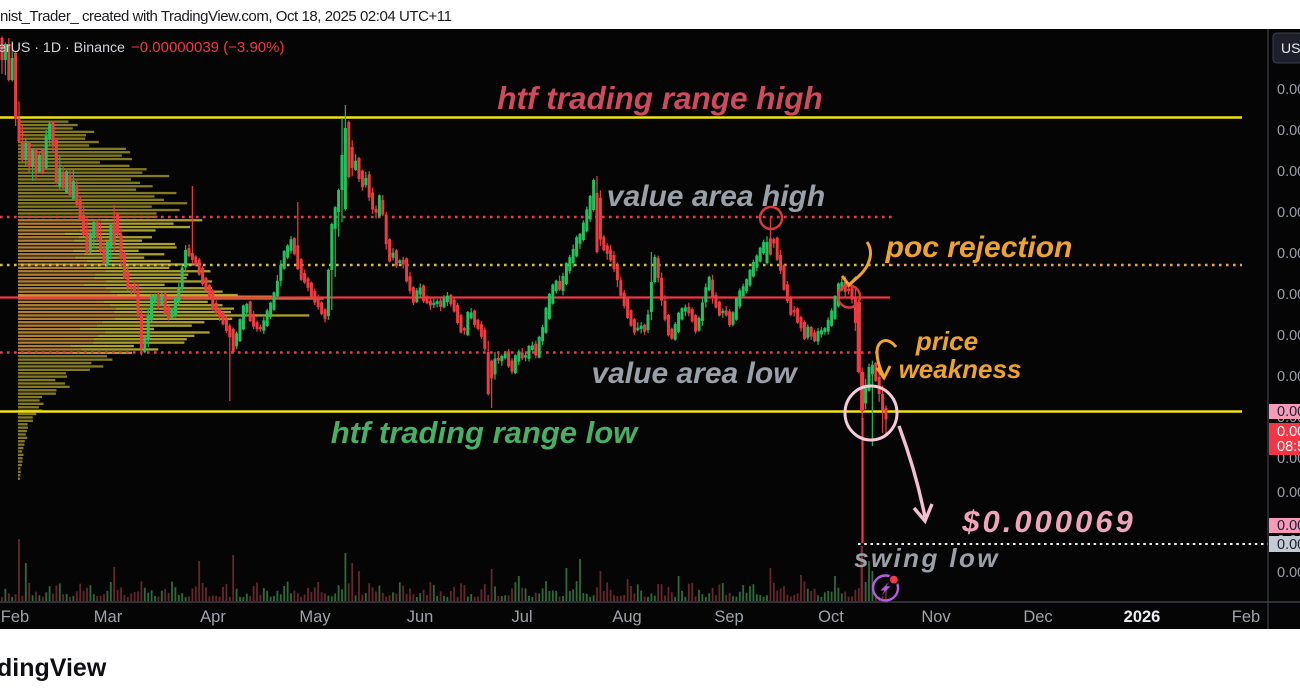 This screenshot has height=700, width=1300. What do you see at coordinates (1037, 617) in the screenshot?
I see `svg-text: Dec` at bounding box center [1037, 617].